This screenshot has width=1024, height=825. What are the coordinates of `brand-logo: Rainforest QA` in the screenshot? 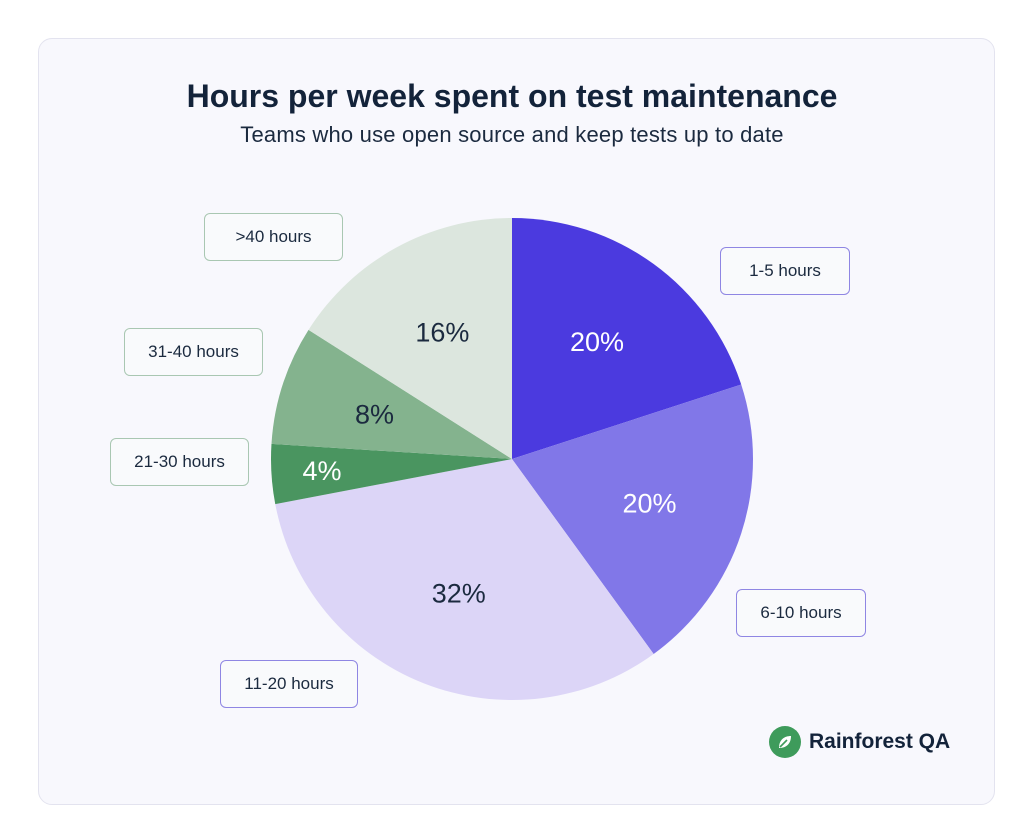 It's located at (859, 742).